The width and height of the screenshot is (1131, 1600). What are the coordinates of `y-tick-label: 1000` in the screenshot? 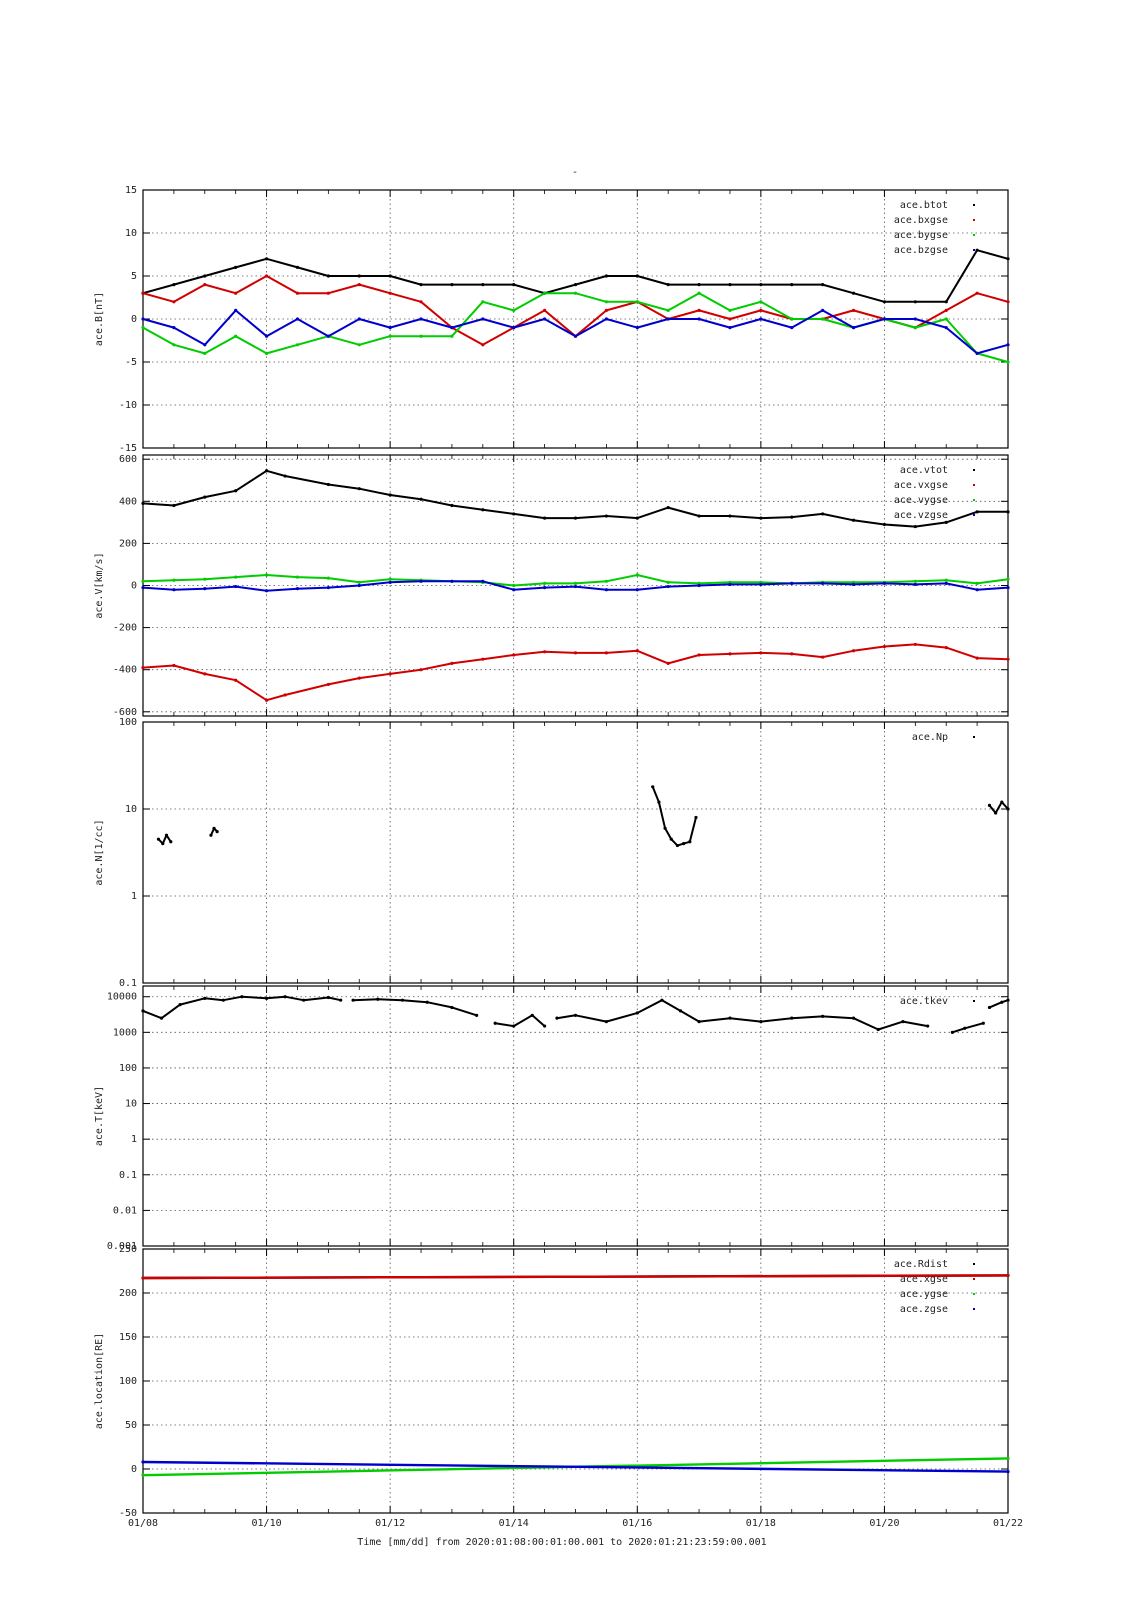 It's located at (125, 1032).